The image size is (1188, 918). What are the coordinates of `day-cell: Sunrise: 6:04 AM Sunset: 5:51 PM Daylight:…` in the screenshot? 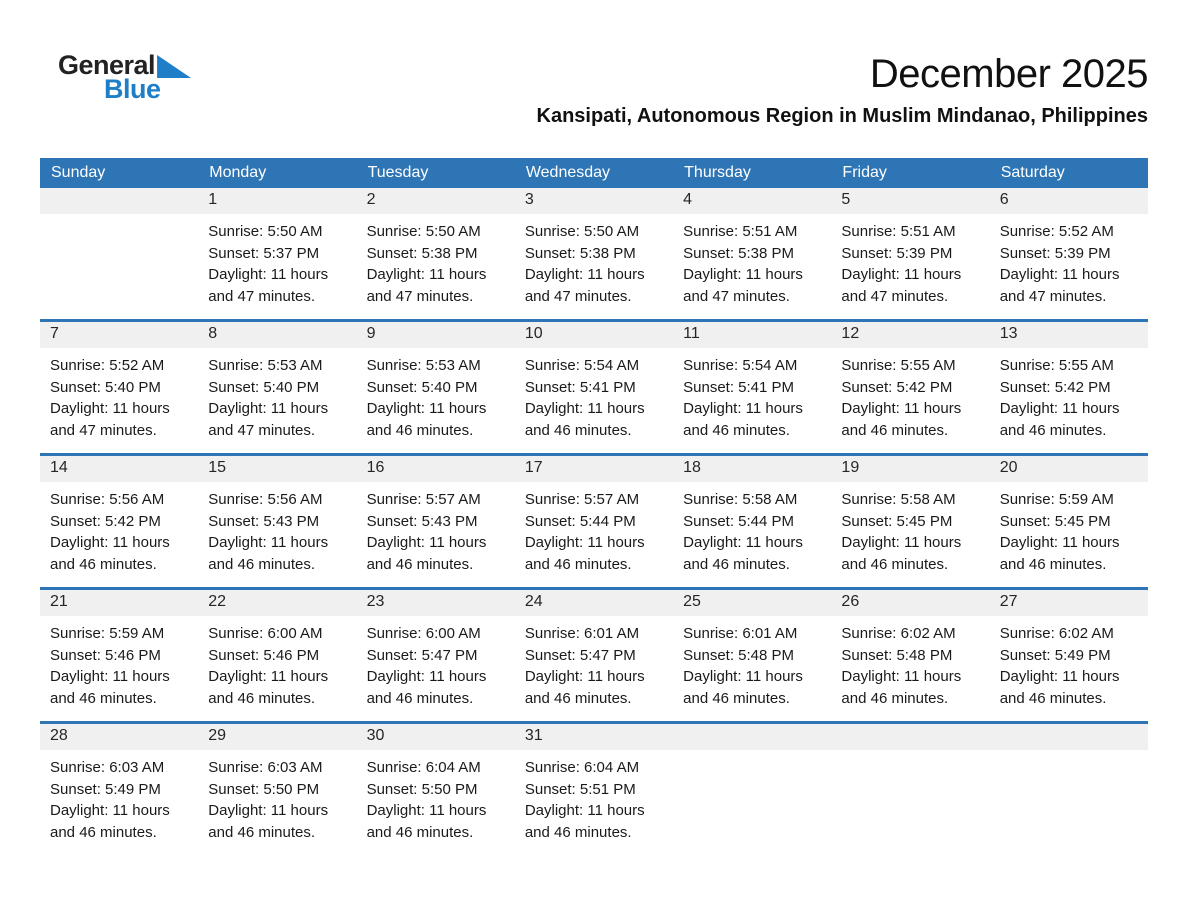 It's located at (594, 802).